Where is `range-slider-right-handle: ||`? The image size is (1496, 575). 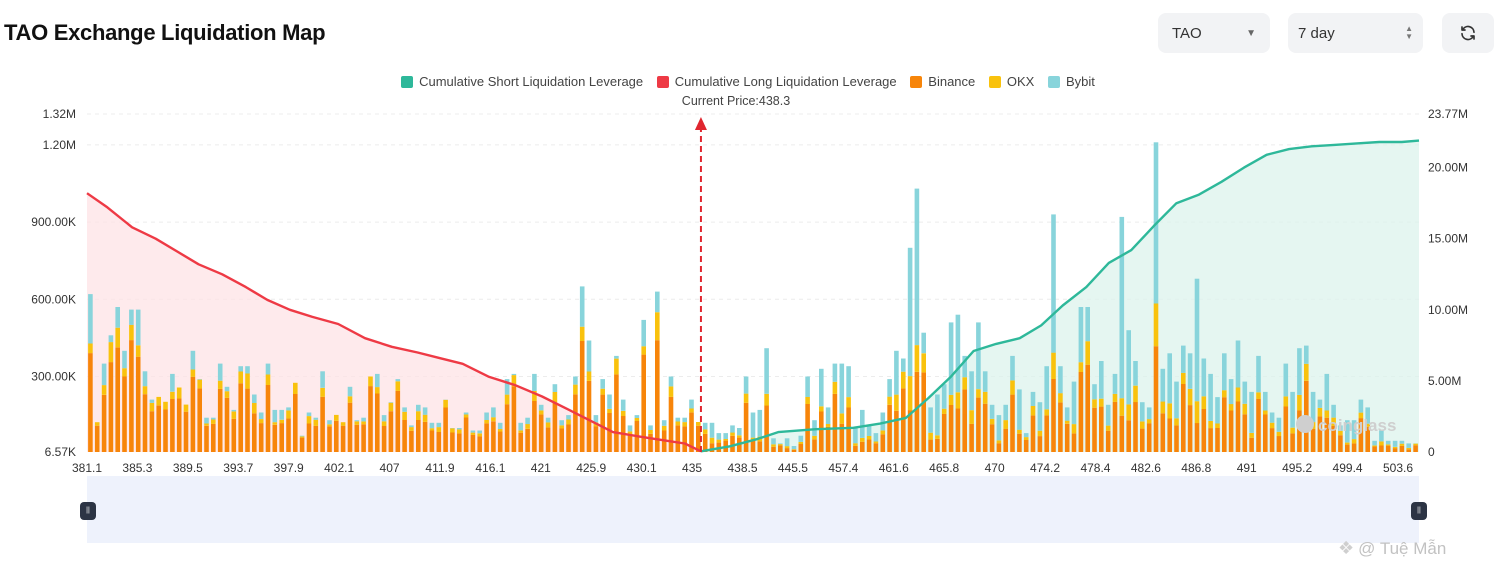 range-slider-right-handle: || is located at coordinates (1419, 511).